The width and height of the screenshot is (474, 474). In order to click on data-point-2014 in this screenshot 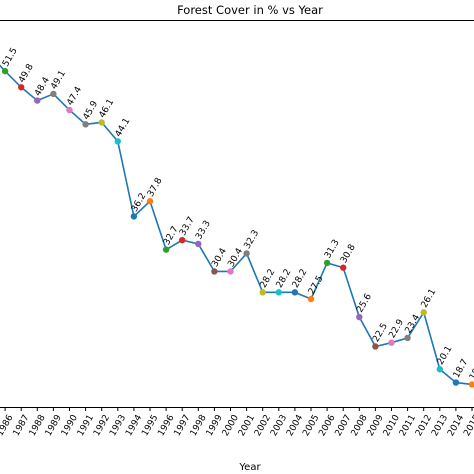, I will do `click(456, 382)`.